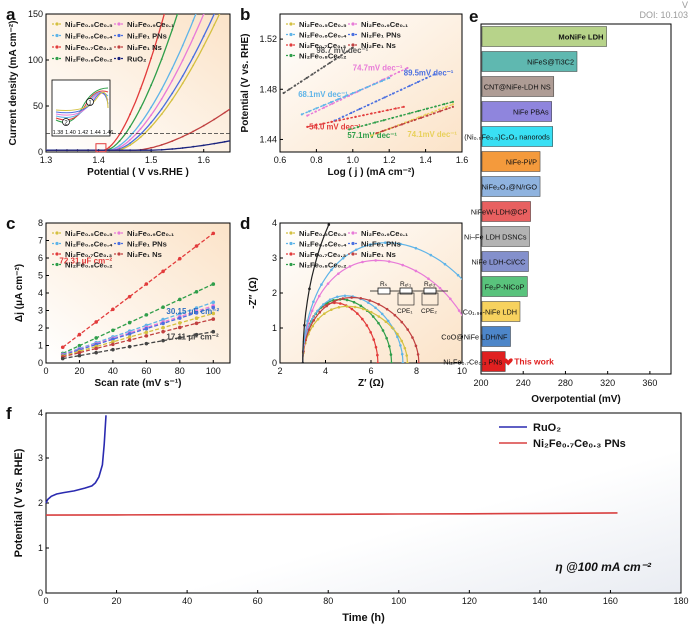  Describe the element at coordinates (40, 346) in the screenshot. I see `c-ytick-label: 1` at that location.